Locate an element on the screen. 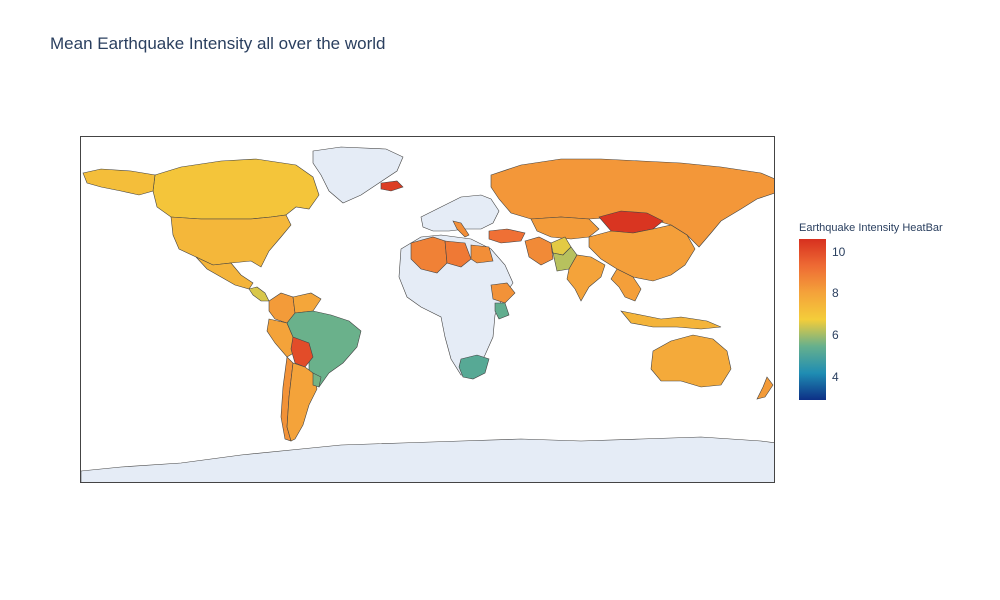 This screenshot has height=600, width=1000. colorbar-tick-label: 8 is located at coordinates (835, 293).